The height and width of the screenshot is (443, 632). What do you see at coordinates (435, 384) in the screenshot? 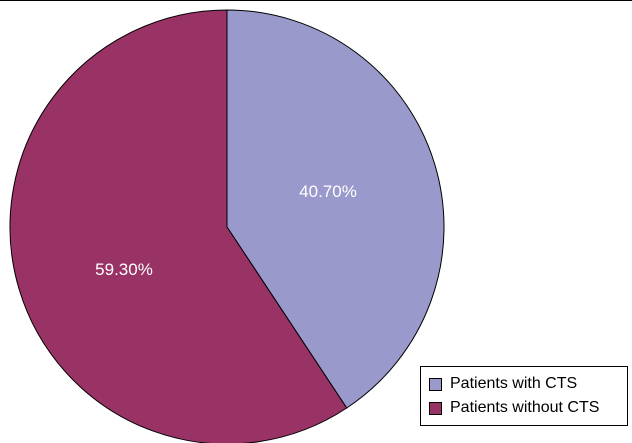
I see `legend-swatch-with-cts` at bounding box center [435, 384].